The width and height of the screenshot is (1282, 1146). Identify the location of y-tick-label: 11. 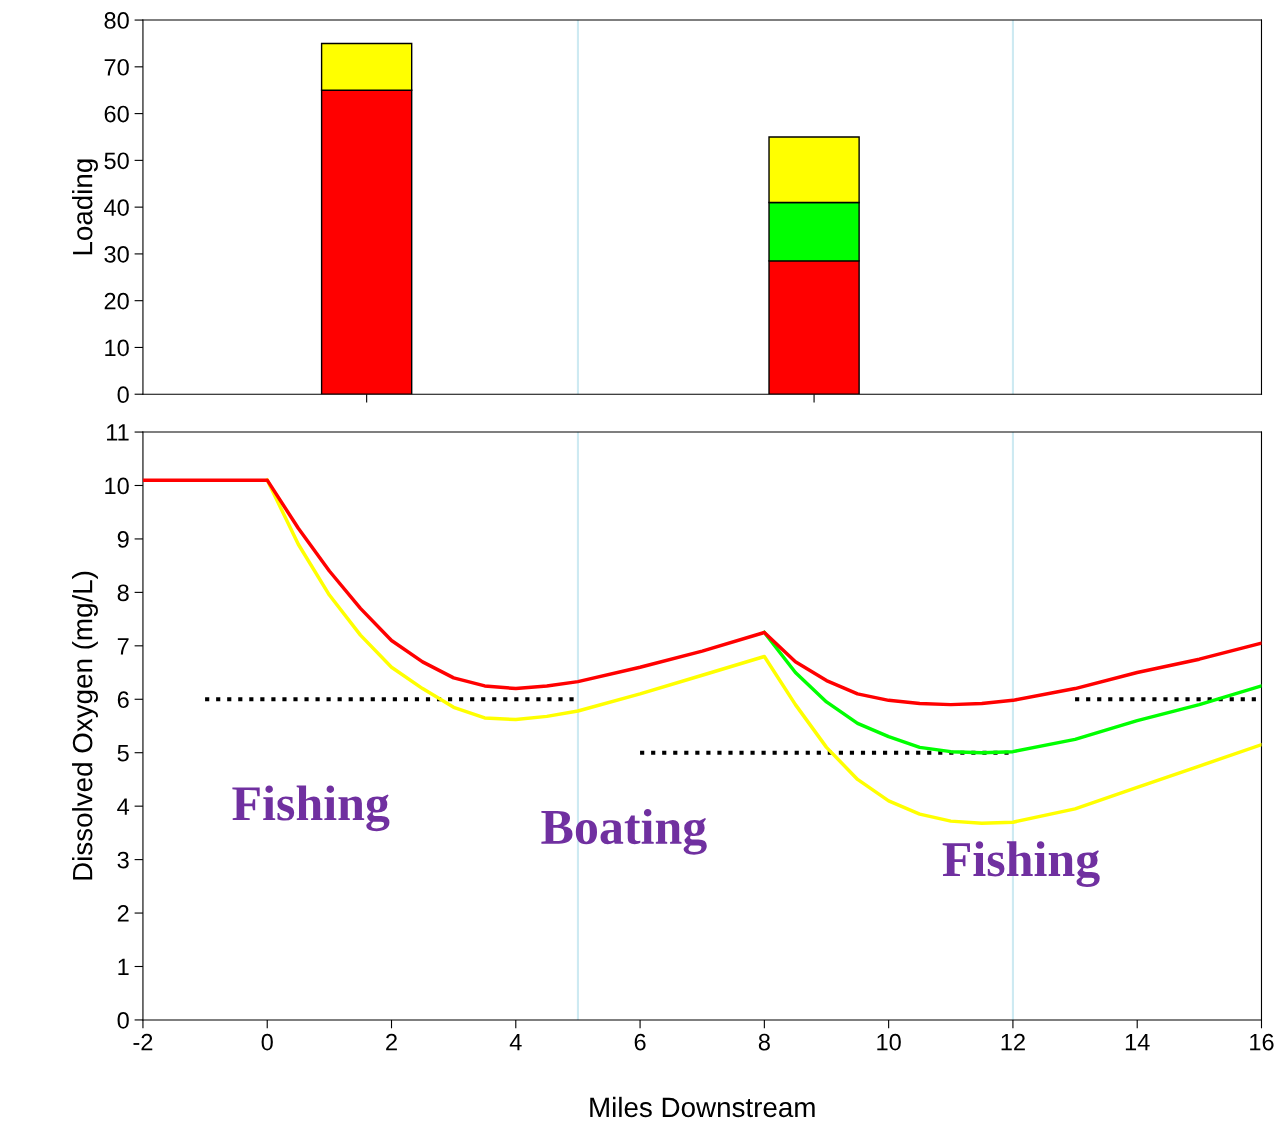
(118, 432).